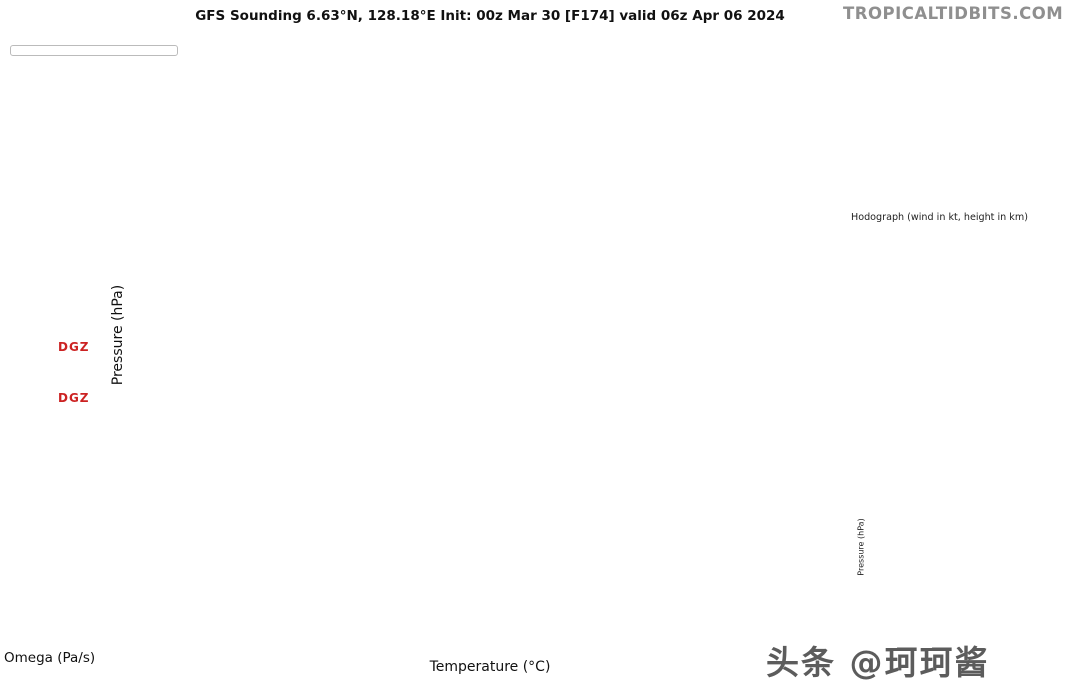 The image size is (1080, 687). What do you see at coordinates (939, 217) in the screenshot?
I see `hodograph-caption: Hodograph (wind in kt, height in km)` at bounding box center [939, 217].